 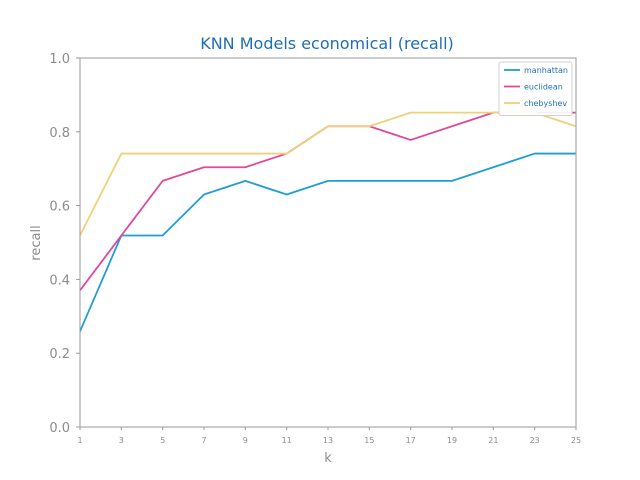 What do you see at coordinates (59, 354) in the screenshot?
I see `y-tick-label: 0.2` at bounding box center [59, 354].